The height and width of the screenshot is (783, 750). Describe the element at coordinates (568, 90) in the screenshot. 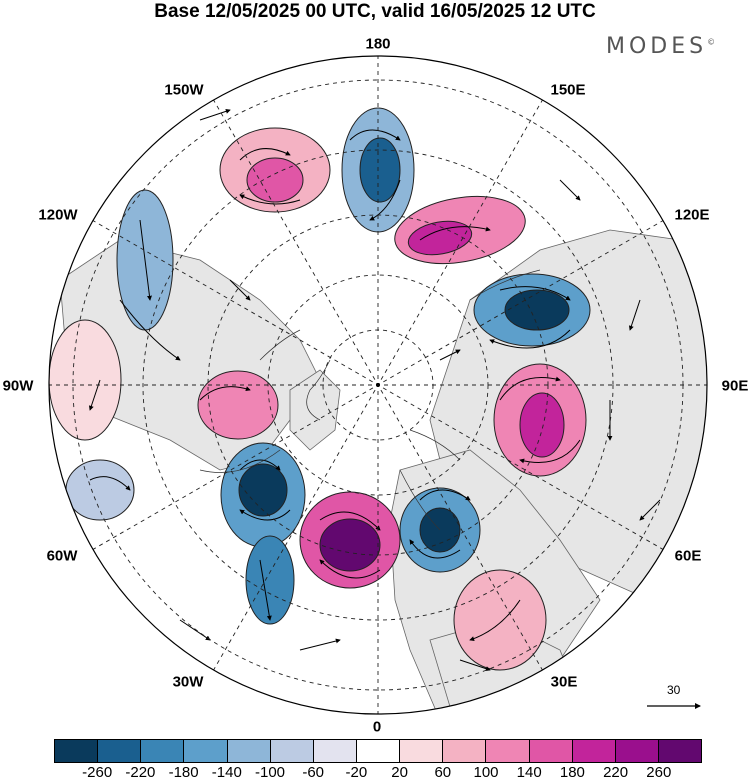

I see `lon-label-150e: 150E` at that location.